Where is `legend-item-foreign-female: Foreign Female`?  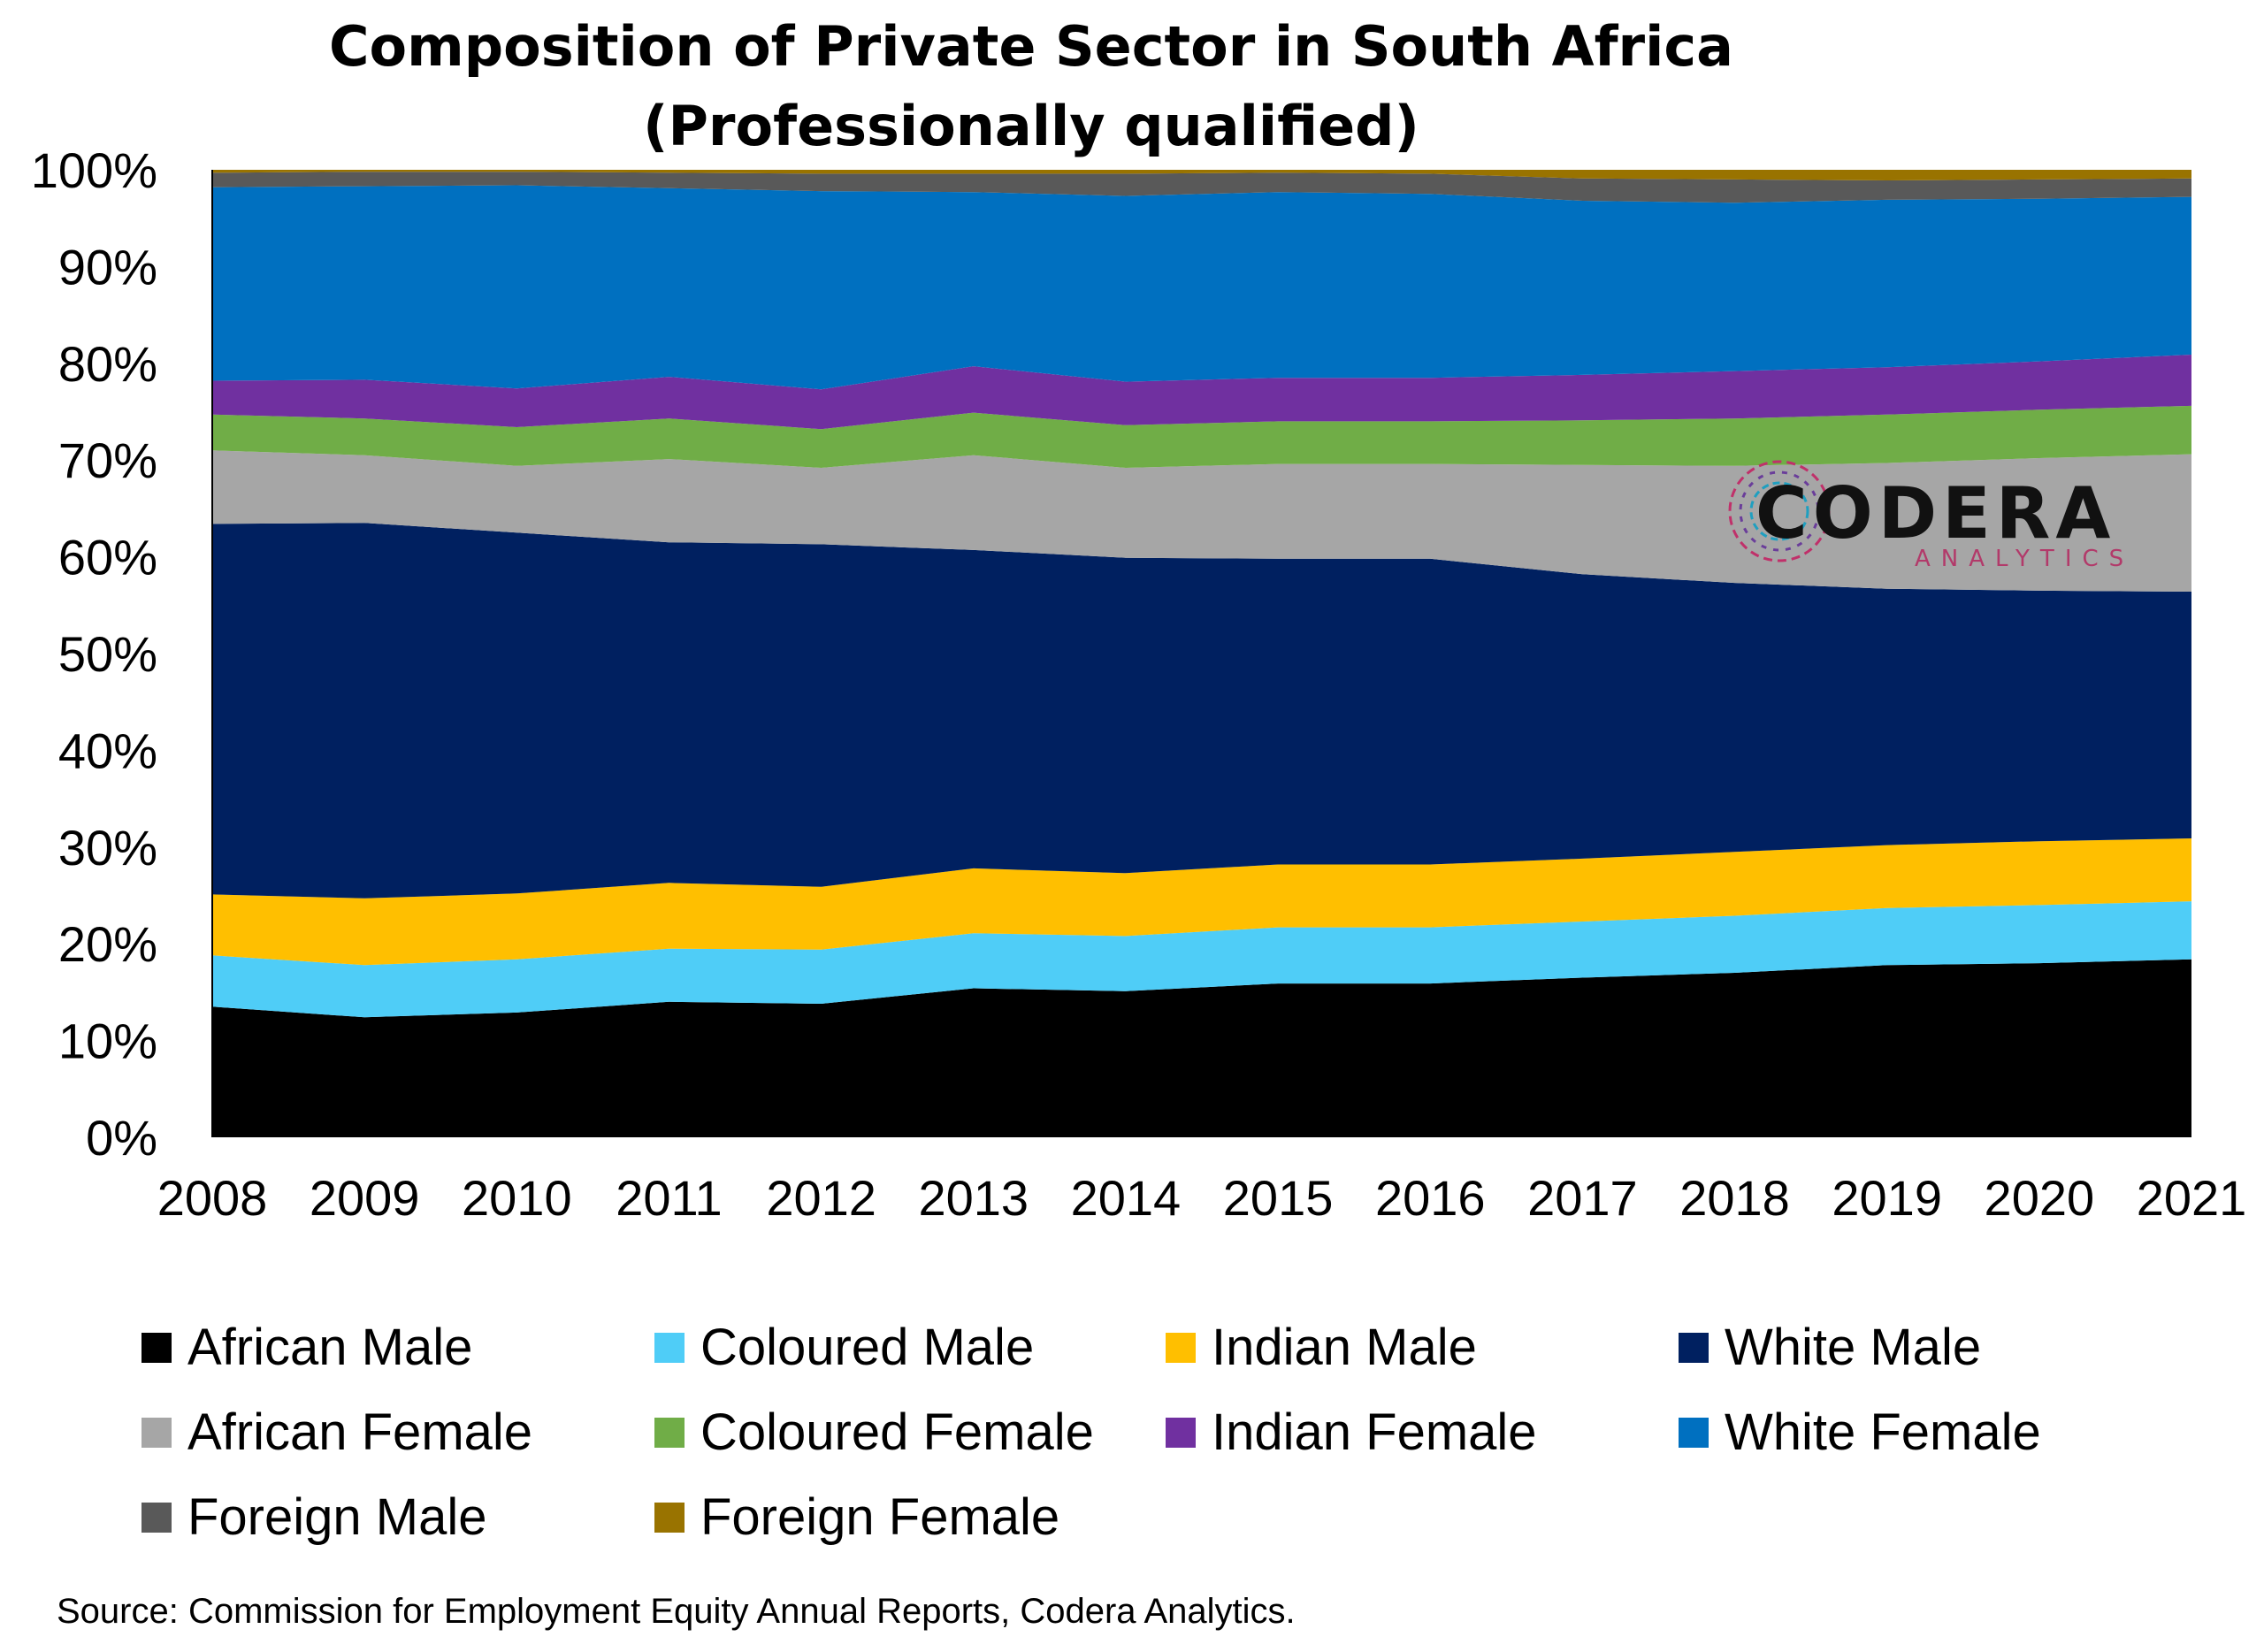
legend-item-foreign-female: Foreign Female is located at coordinates (857, 1517).